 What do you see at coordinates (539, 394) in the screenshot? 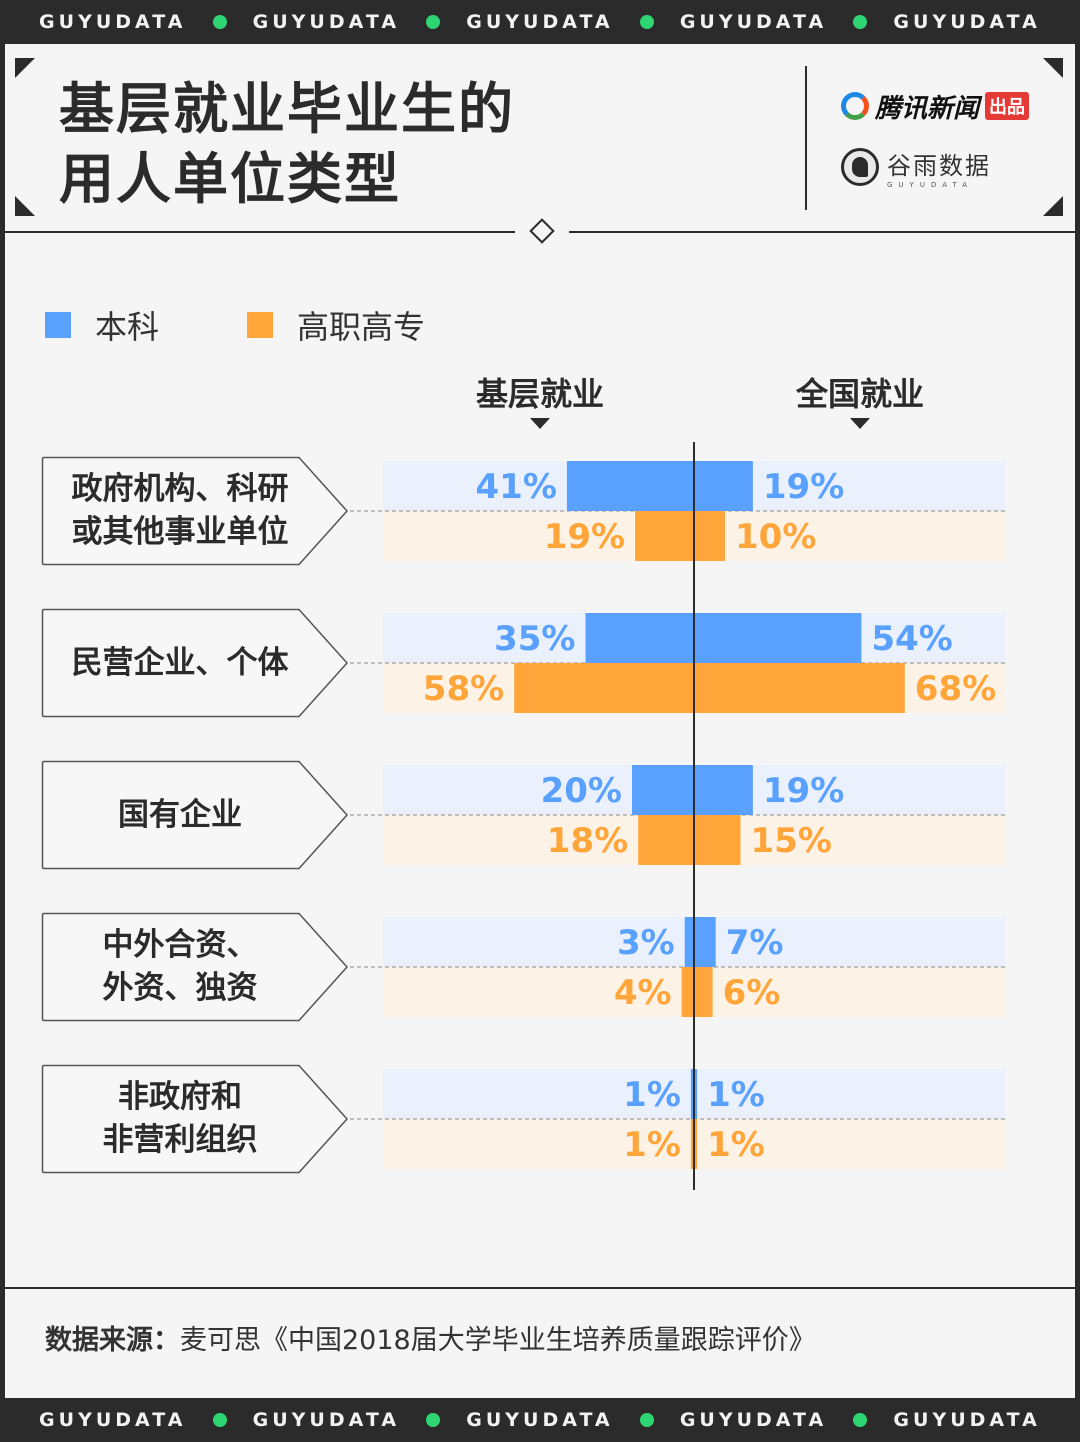
I see `column-header-grassroots: 基层就业` at bounding box center [539, 394].